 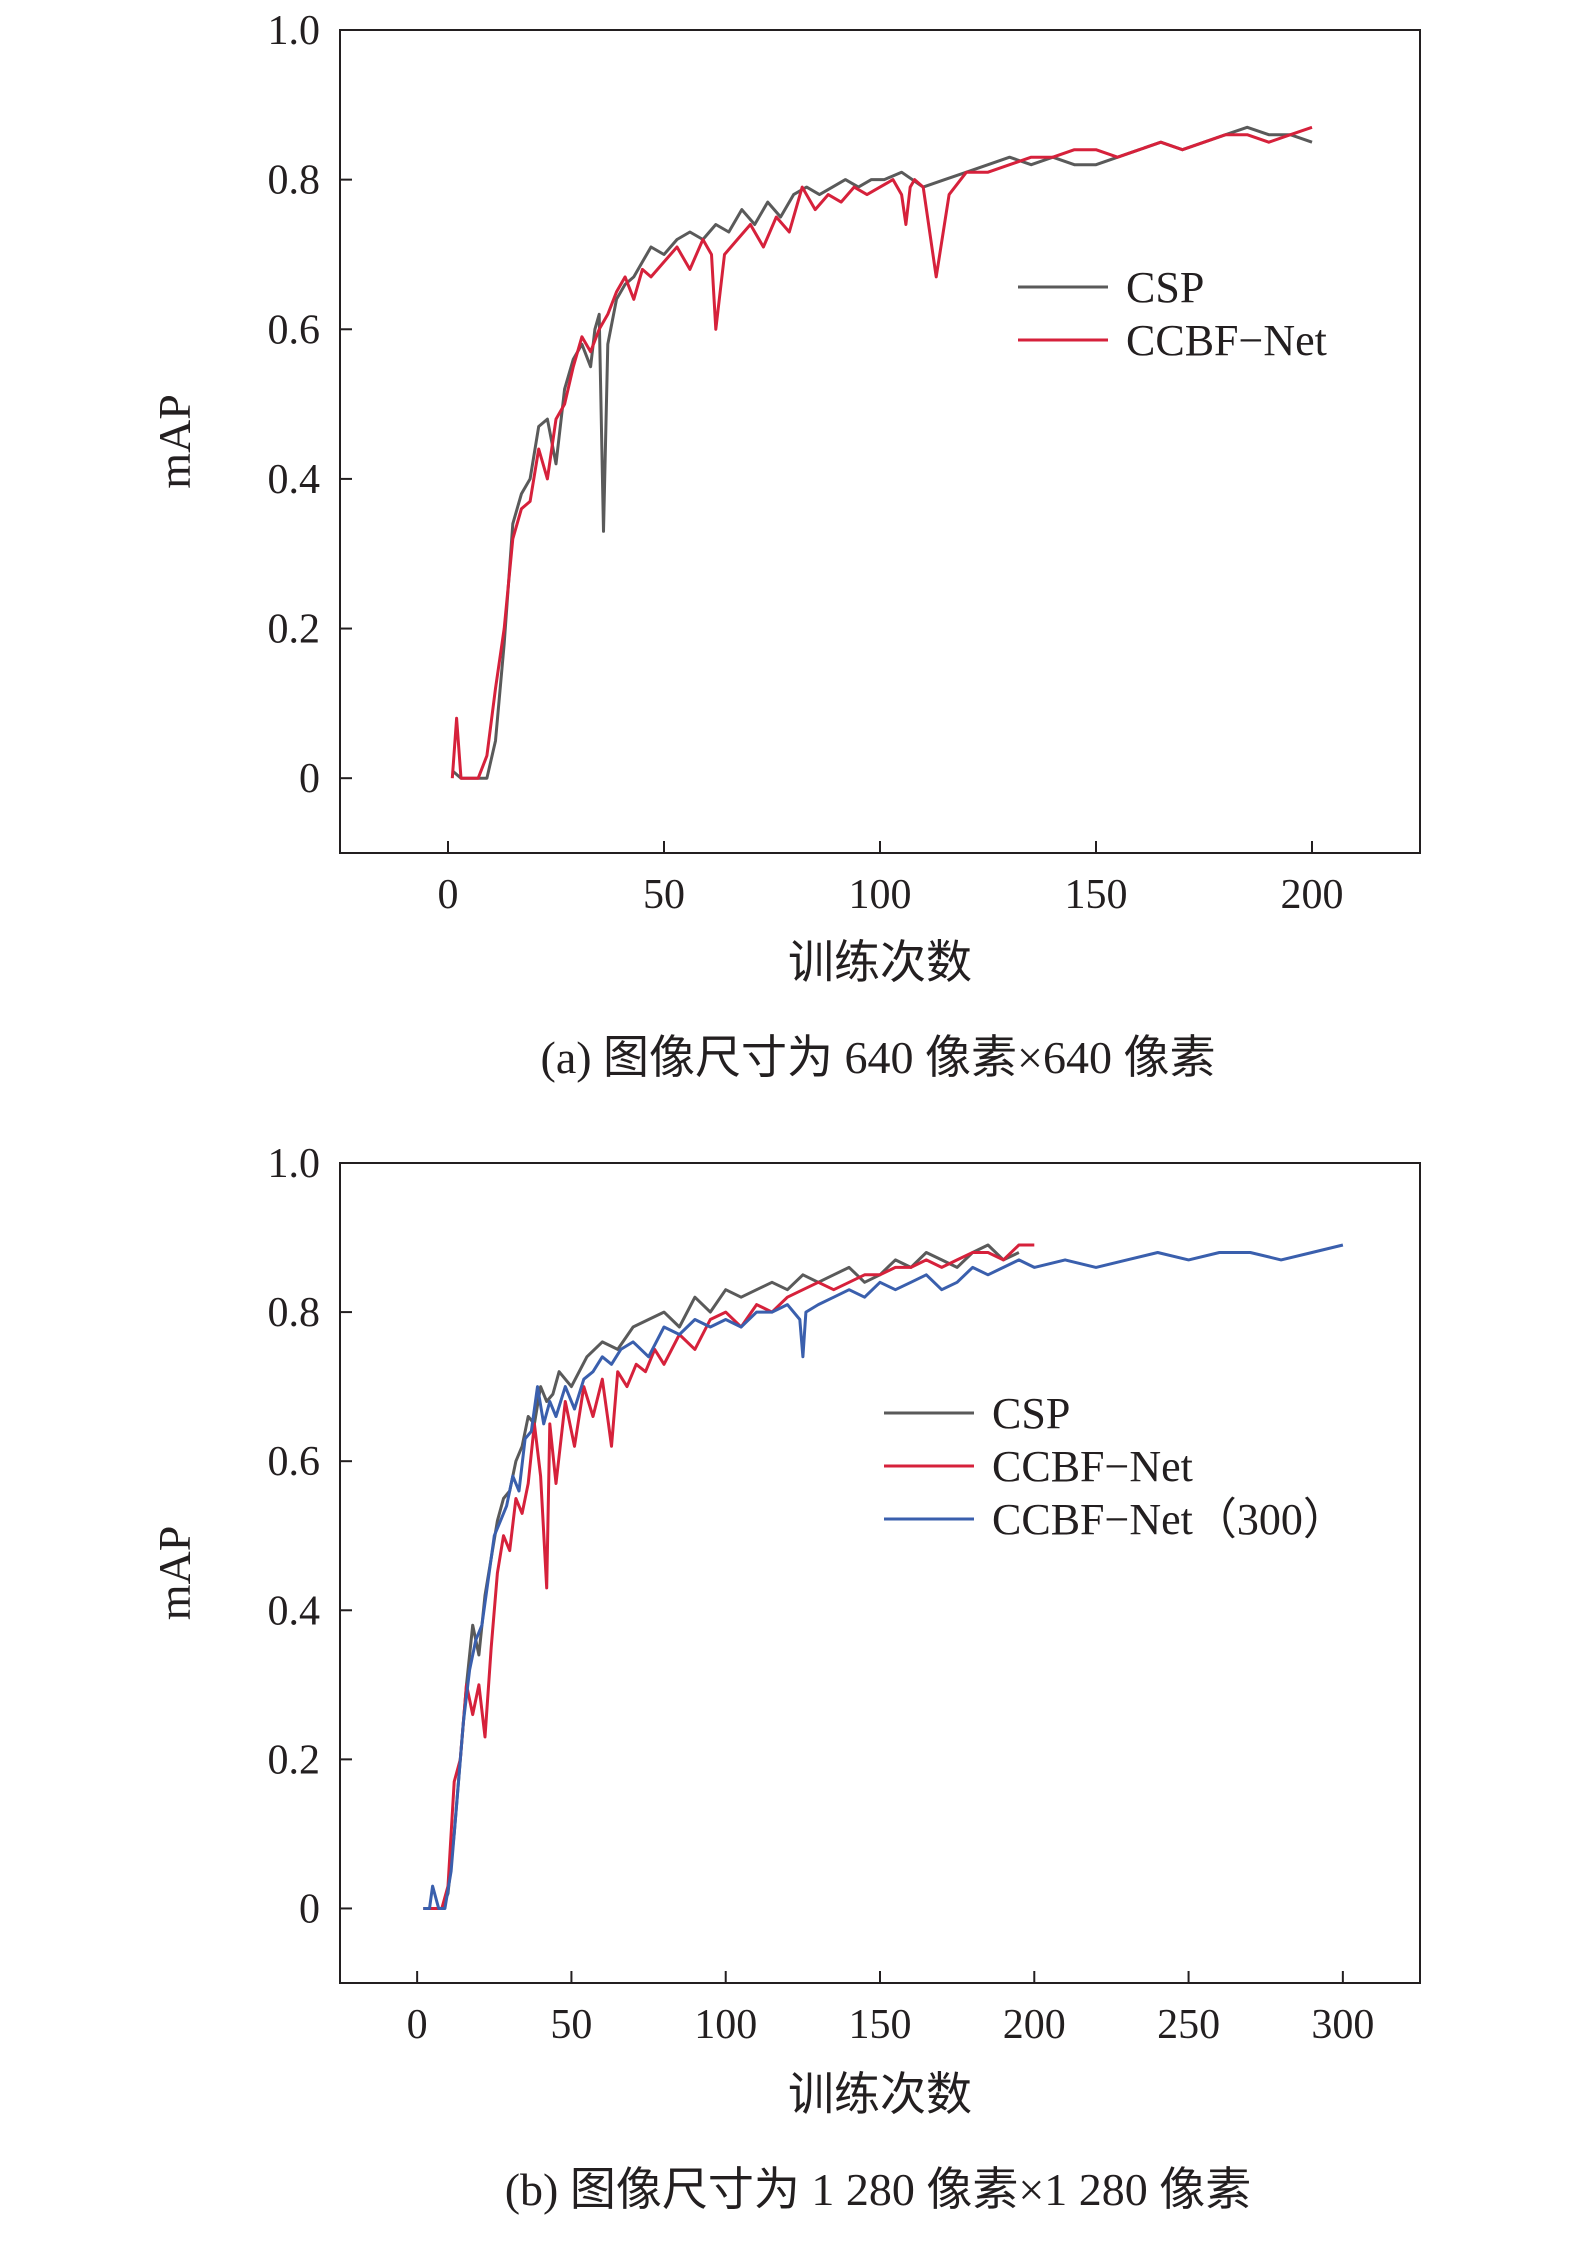 What do you see at coordinates (878, 1057) in the screenshot?
I see `figure-caption: (a) 图像尺寸为 640 像素×640 像素` at bounding box center [878, 1057].